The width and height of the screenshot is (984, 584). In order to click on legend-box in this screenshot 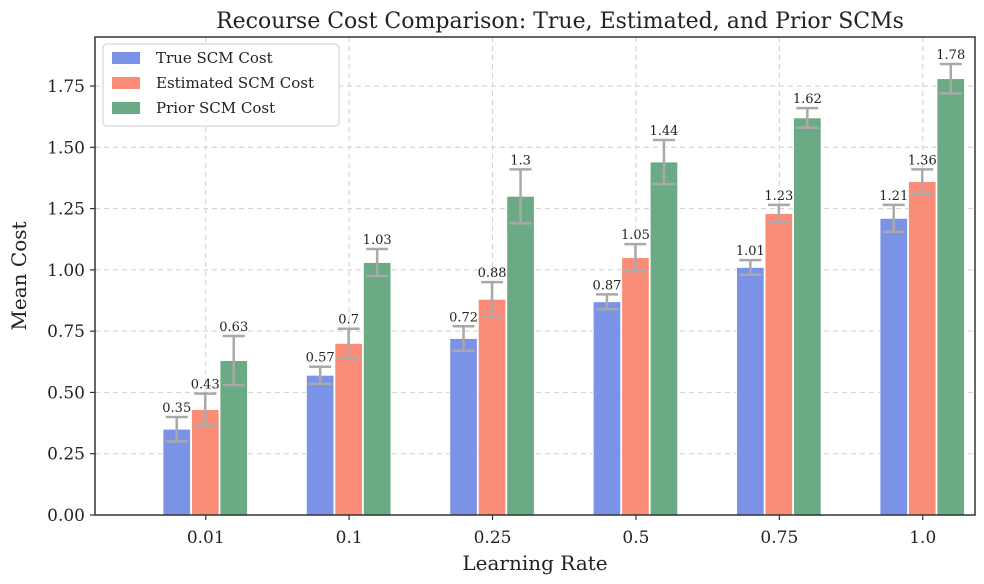, I will do `click(221, 85)`.